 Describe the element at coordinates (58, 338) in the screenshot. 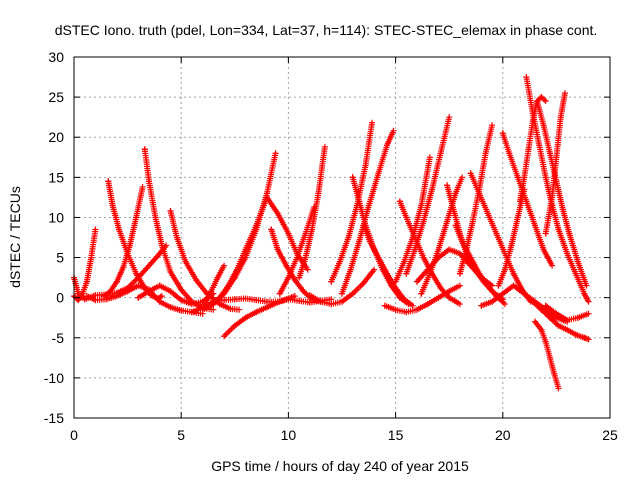

I see `y-tick-label: -5` at that location.